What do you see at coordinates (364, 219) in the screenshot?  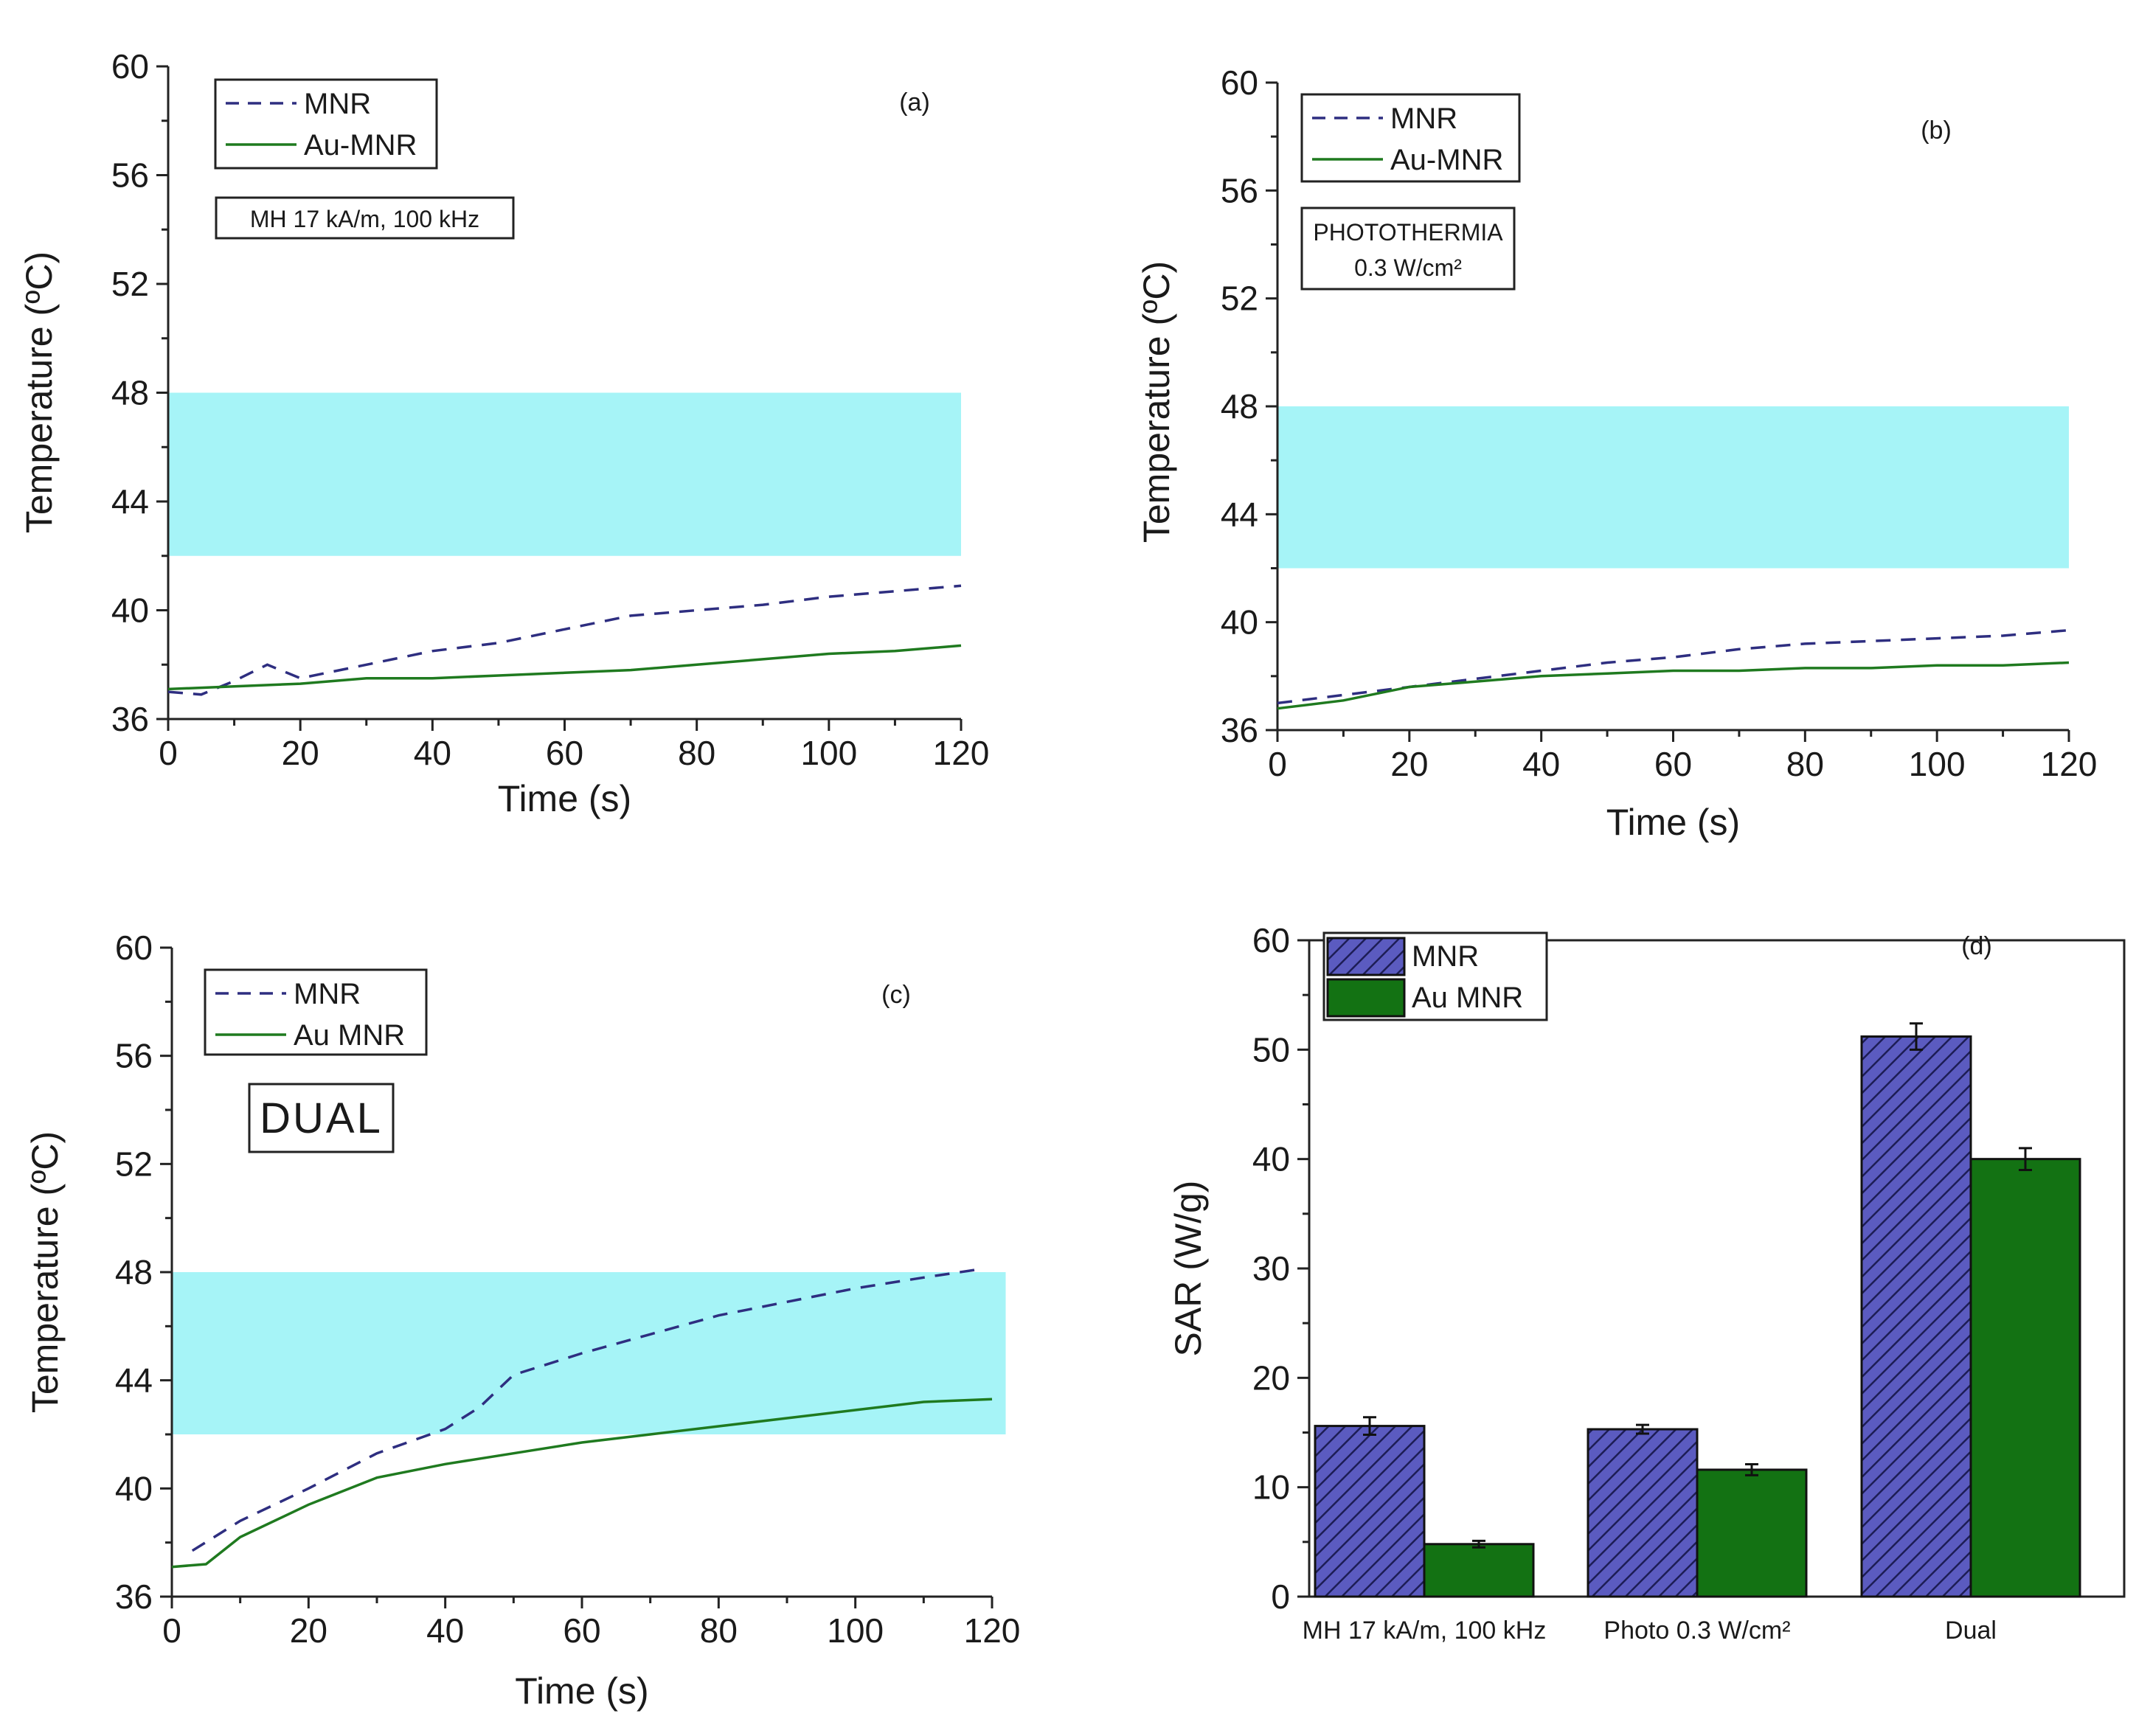 I see `annotation-text: MH 17 kA/m, 100 kHz` at bounding box center [364, 219].